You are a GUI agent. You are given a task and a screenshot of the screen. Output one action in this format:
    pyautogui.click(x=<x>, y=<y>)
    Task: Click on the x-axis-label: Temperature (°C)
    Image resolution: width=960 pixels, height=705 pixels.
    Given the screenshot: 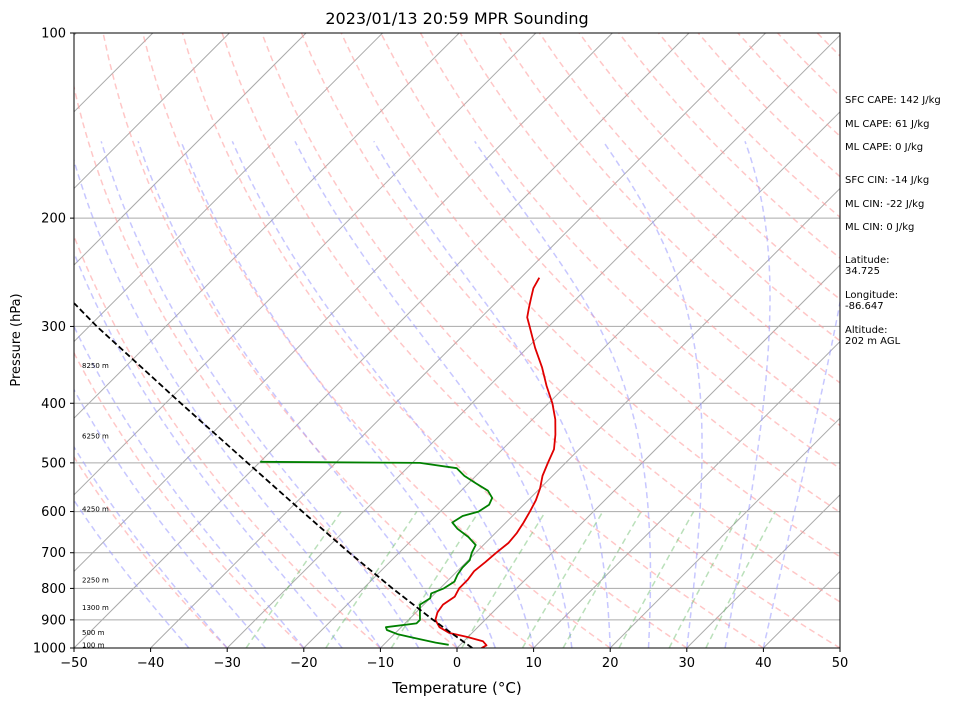 What is the action you would take?
    pyautogui.click(x=456, y=688)
    